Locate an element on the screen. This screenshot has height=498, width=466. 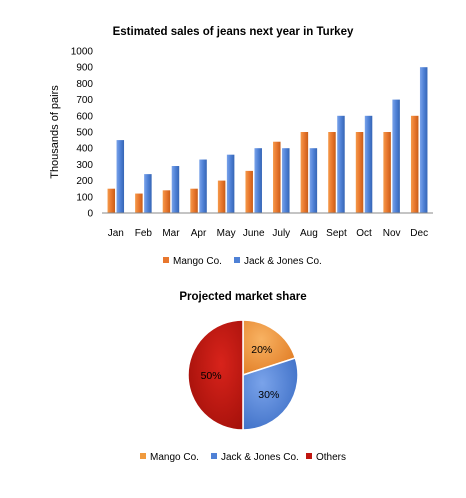
bar-jack-jones-jan is located at coordinates (120, 176).